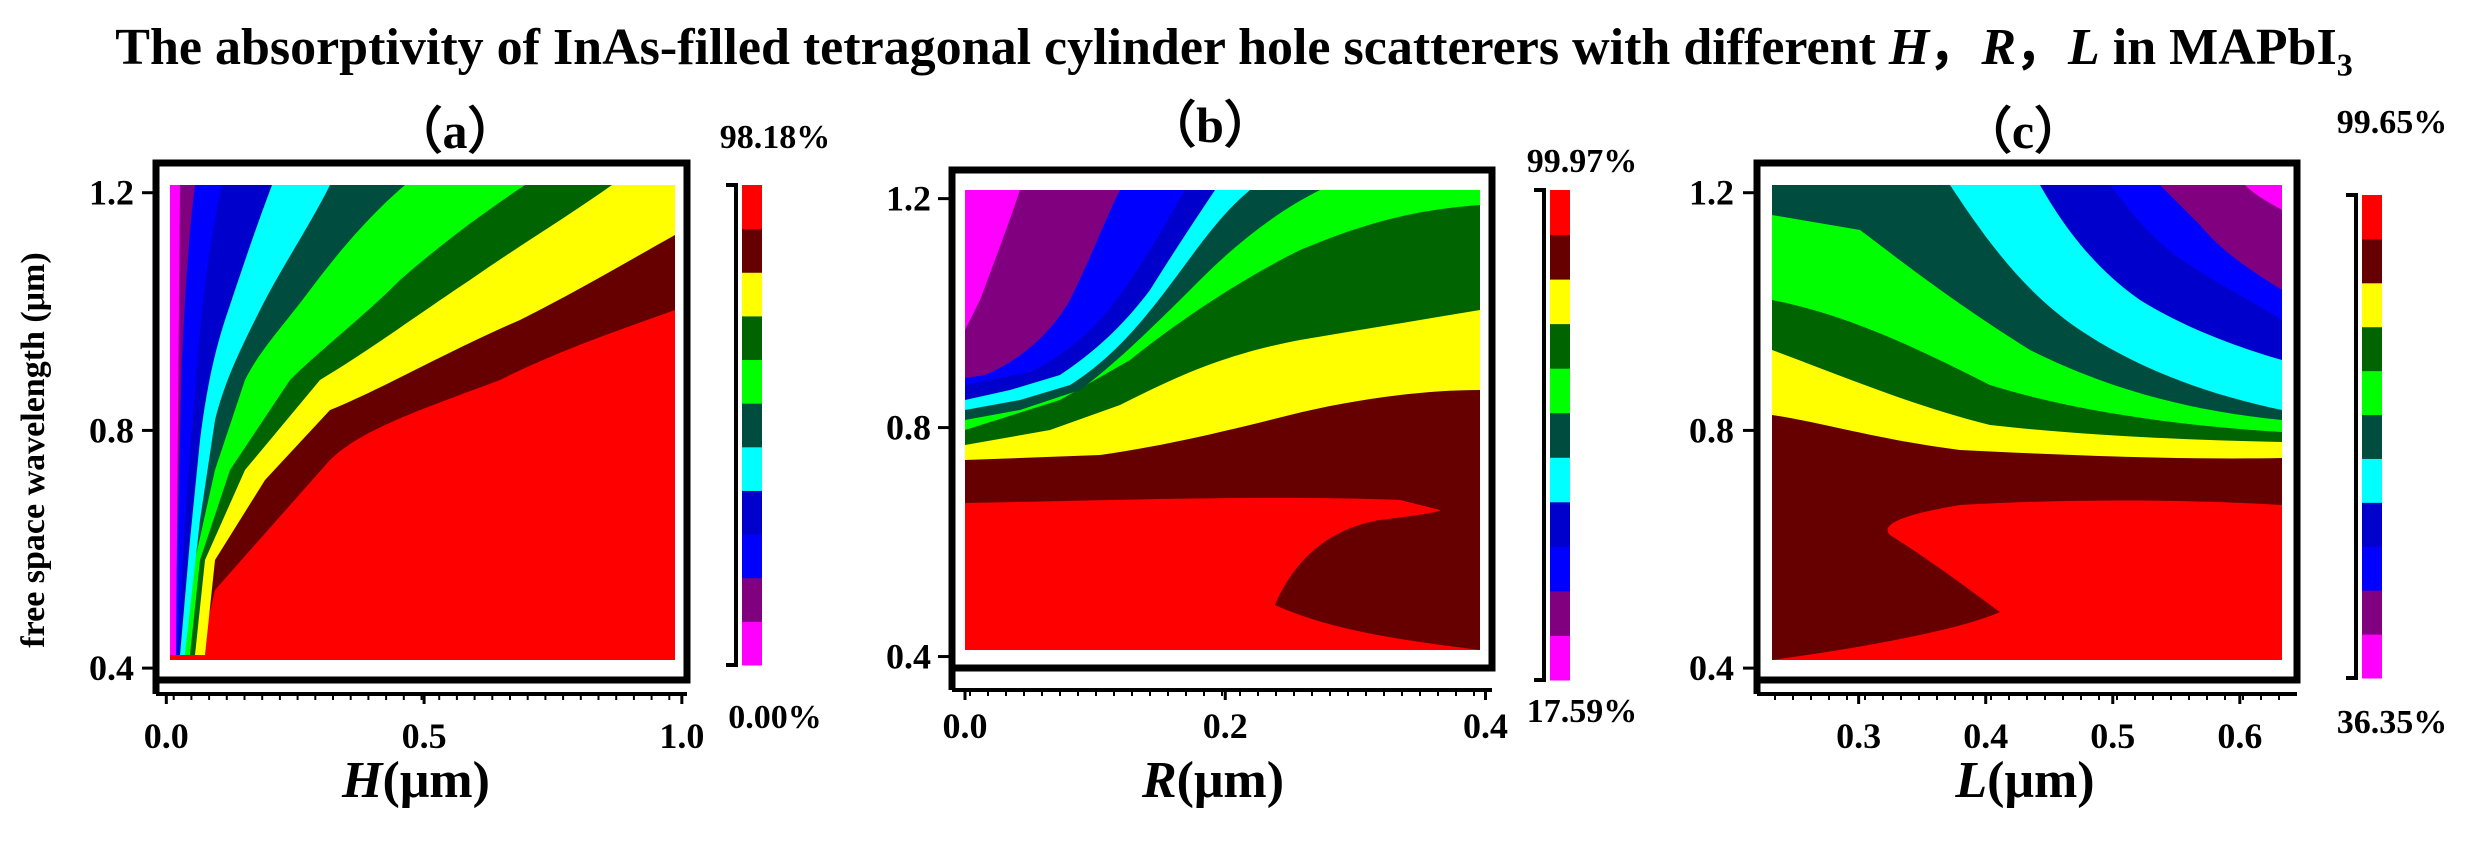 This screenshot has height=853, width=2468. I want to click on panel-a-xtick-label: 1.0, so click(681, 736).